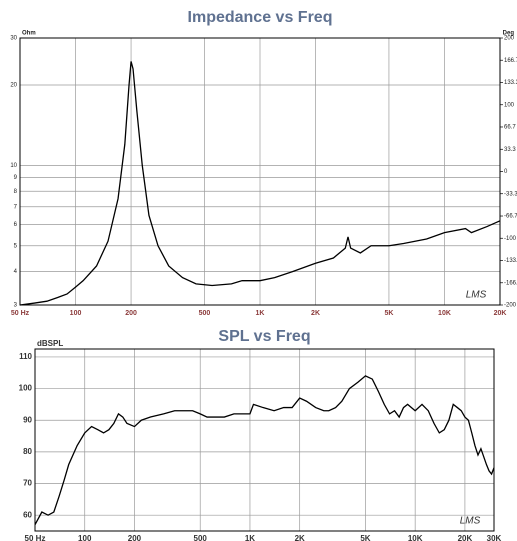  What do you see at coordinates (510, 261) in the screenshot?
I see `y2-tick-label: -133.3` at bounding box center [510, 261].